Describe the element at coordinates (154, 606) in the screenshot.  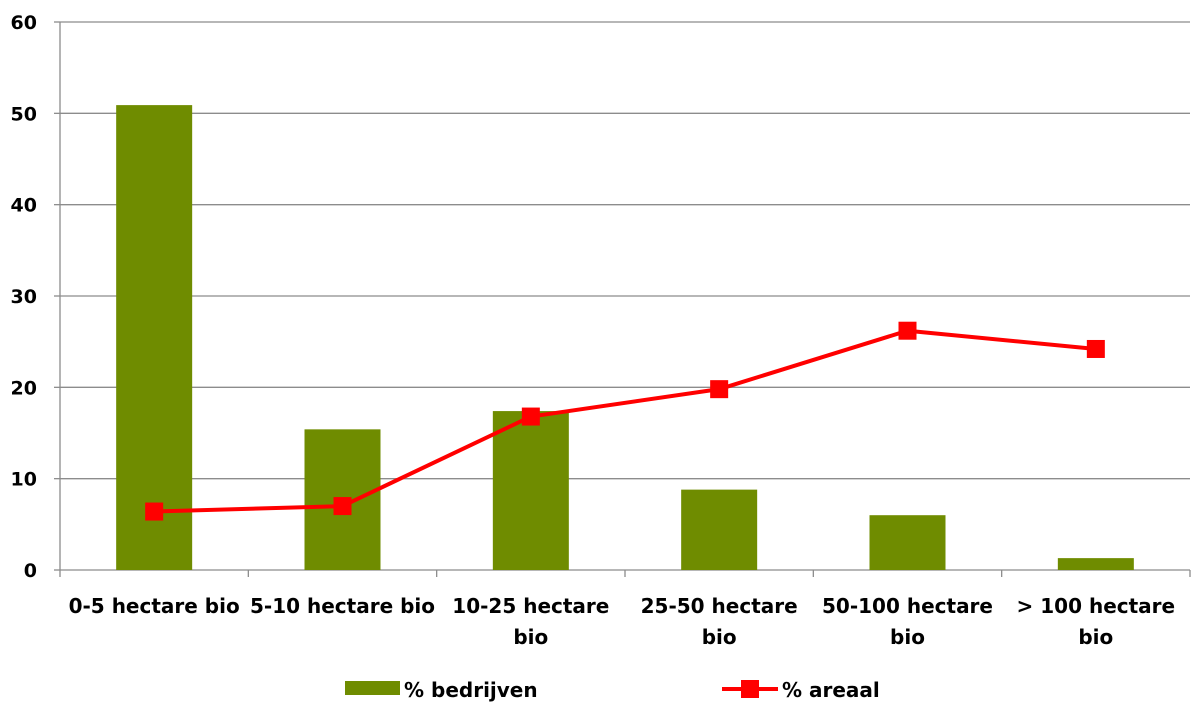
I see `x-category-label: 0-5 hectare bio` at that location.